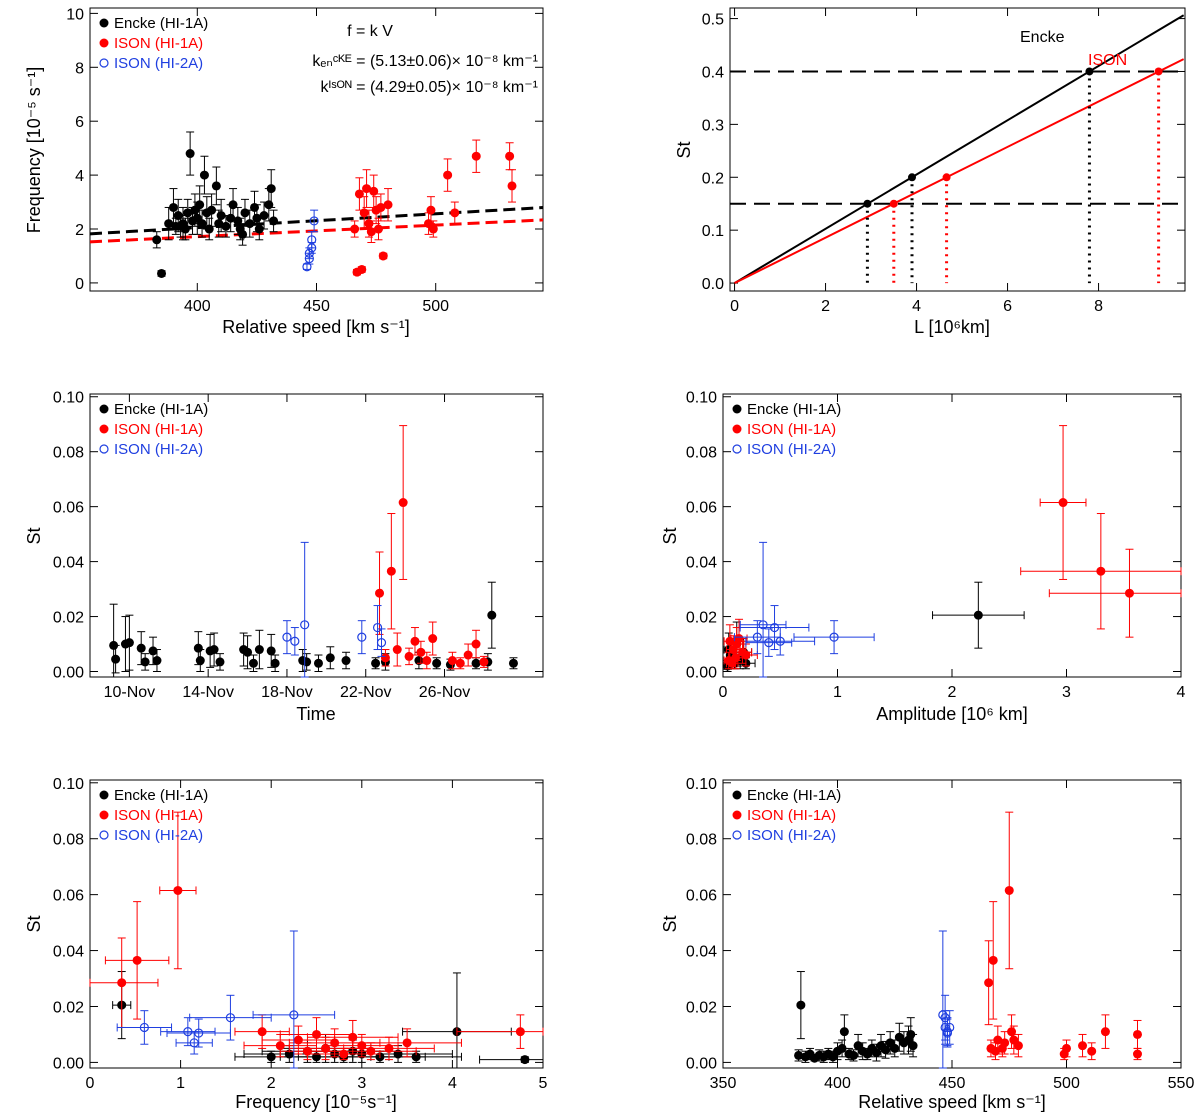 This screenshot has height=1116, width=1200. What do you see at coordinates (130, 692) in the screenshot?
I see `x-tick-label: 10-Nov` at bounding box center [130, 692].